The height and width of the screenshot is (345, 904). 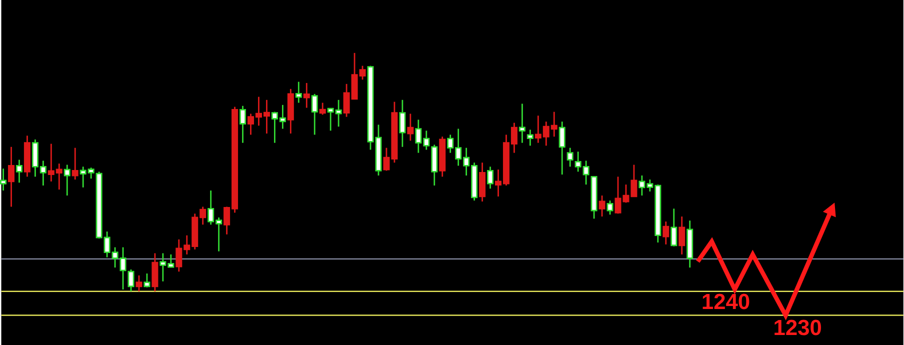 I want to click on text: 1230, so click(x=797, y=328).